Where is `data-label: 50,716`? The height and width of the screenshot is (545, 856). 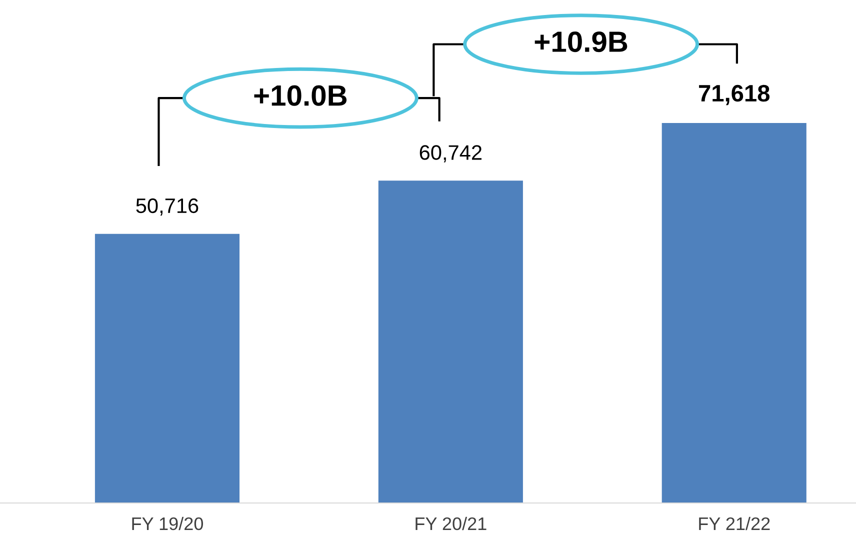 data-label: 50,716 is located at coordinates (167, 207).